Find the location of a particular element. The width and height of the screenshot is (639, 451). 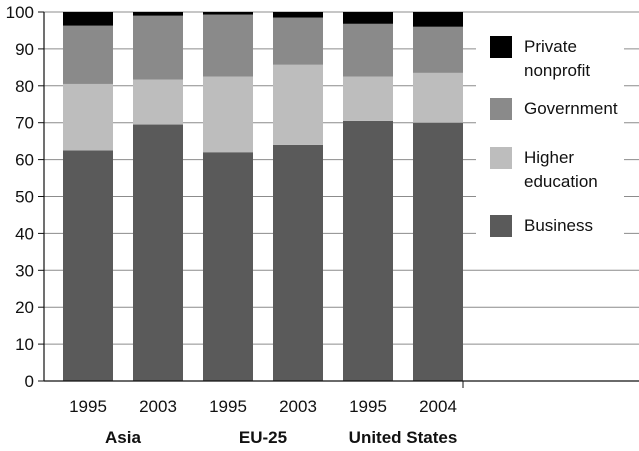

x-tick-label-5: 2004 is located at coordinates (438, 406).